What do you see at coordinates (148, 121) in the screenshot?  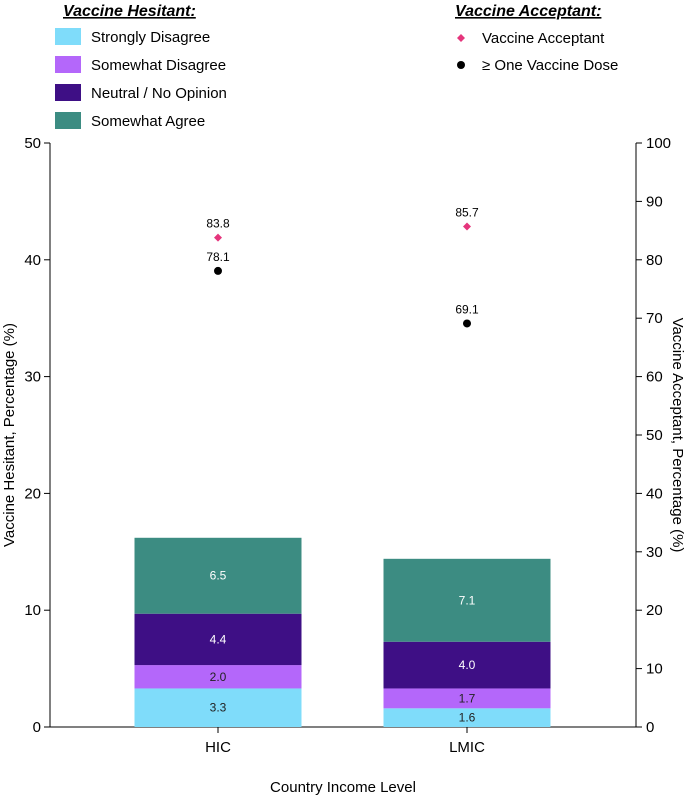 I see `legend-label: Somewhat Agree` at bounding box center [148, 121].